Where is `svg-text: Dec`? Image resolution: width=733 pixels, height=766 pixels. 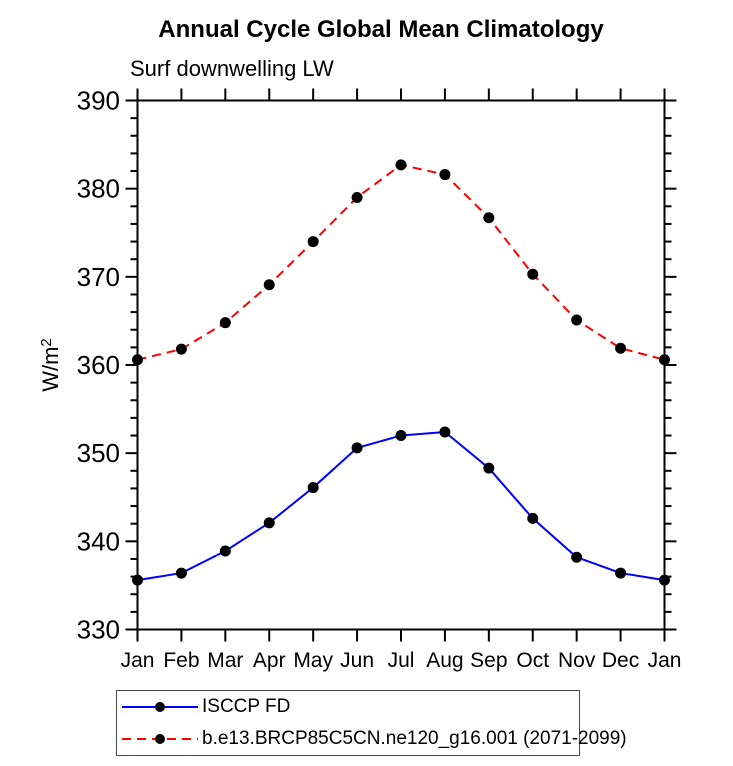
svg-text: Dec is located at coordinates (620, 660).